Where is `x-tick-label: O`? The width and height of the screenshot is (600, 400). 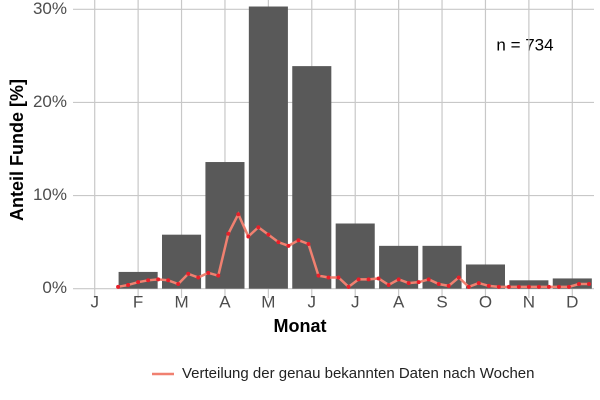 x-tick-label: O is located at coordinates (485, 301).